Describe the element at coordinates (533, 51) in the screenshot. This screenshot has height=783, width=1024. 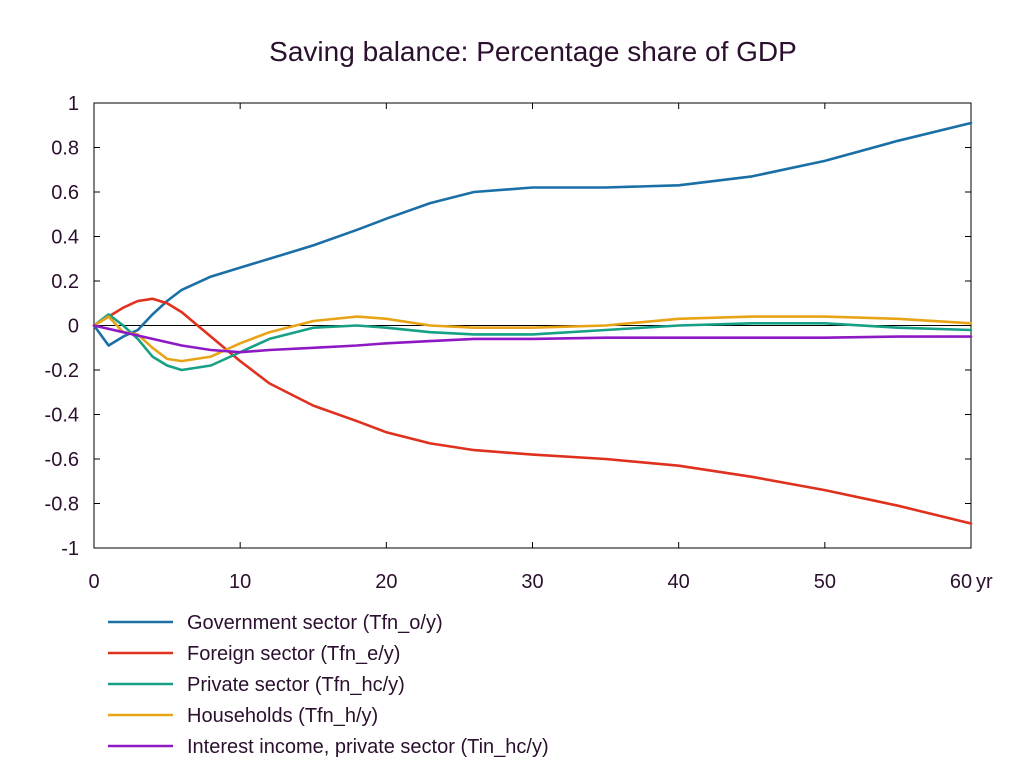
I see `chart-title: Saving balance: Percentage share of GDP` at that location.